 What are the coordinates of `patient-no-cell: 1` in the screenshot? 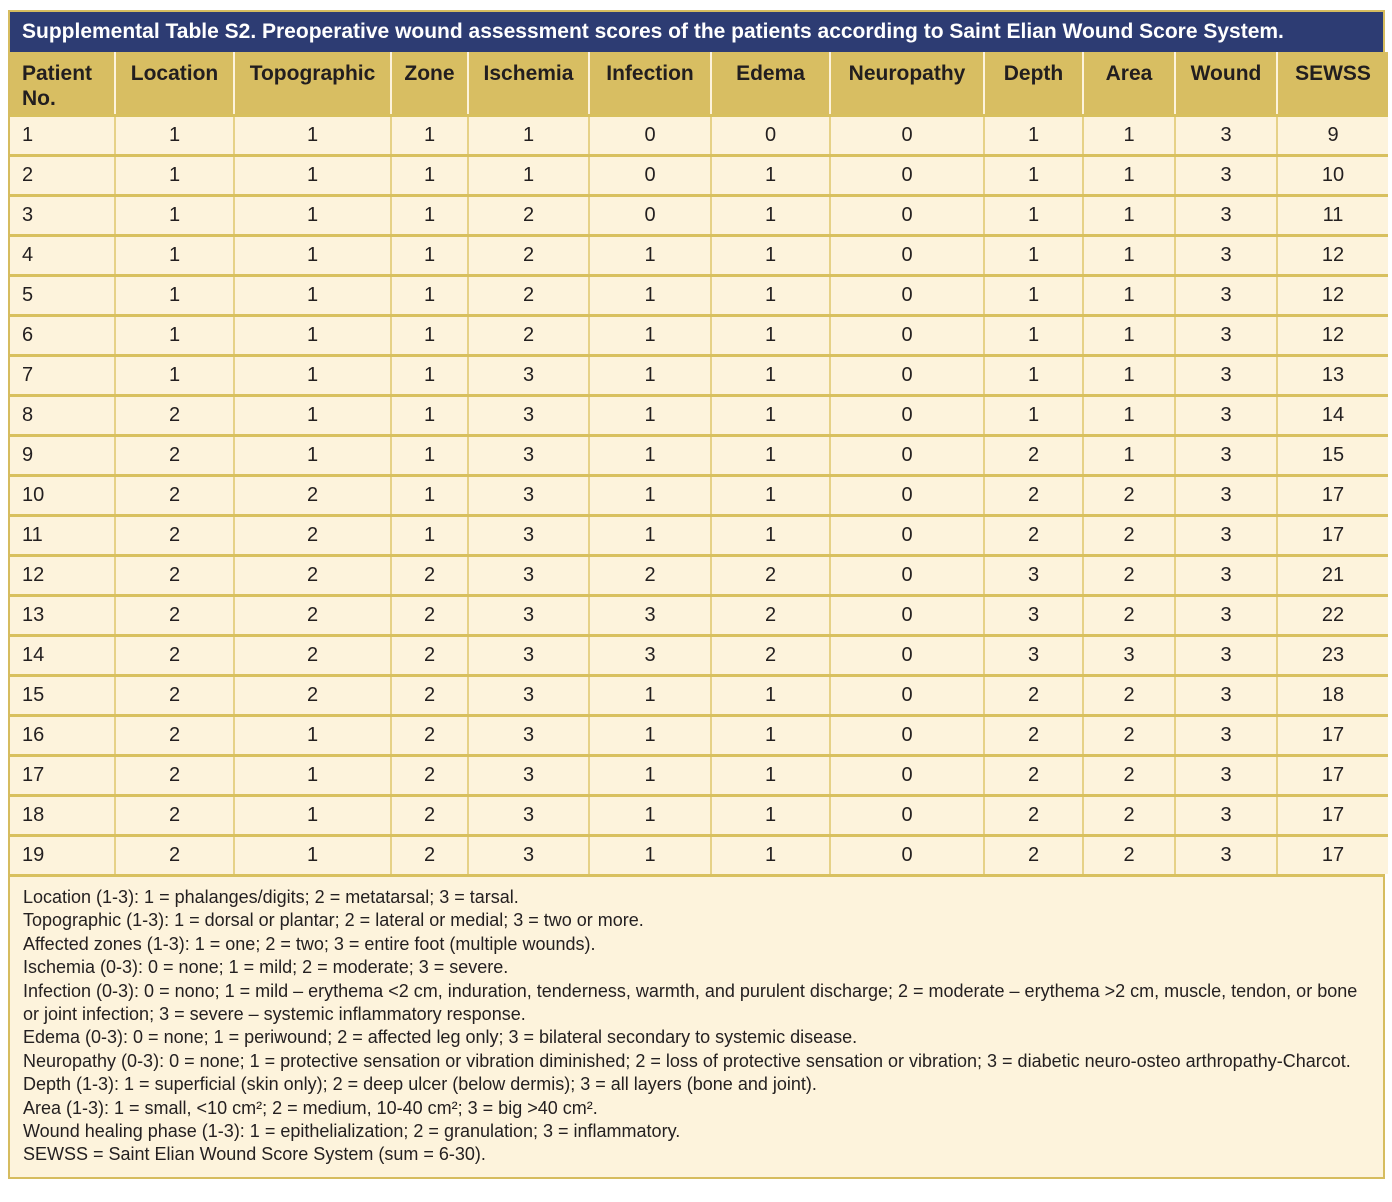 It's located at (62, 135).